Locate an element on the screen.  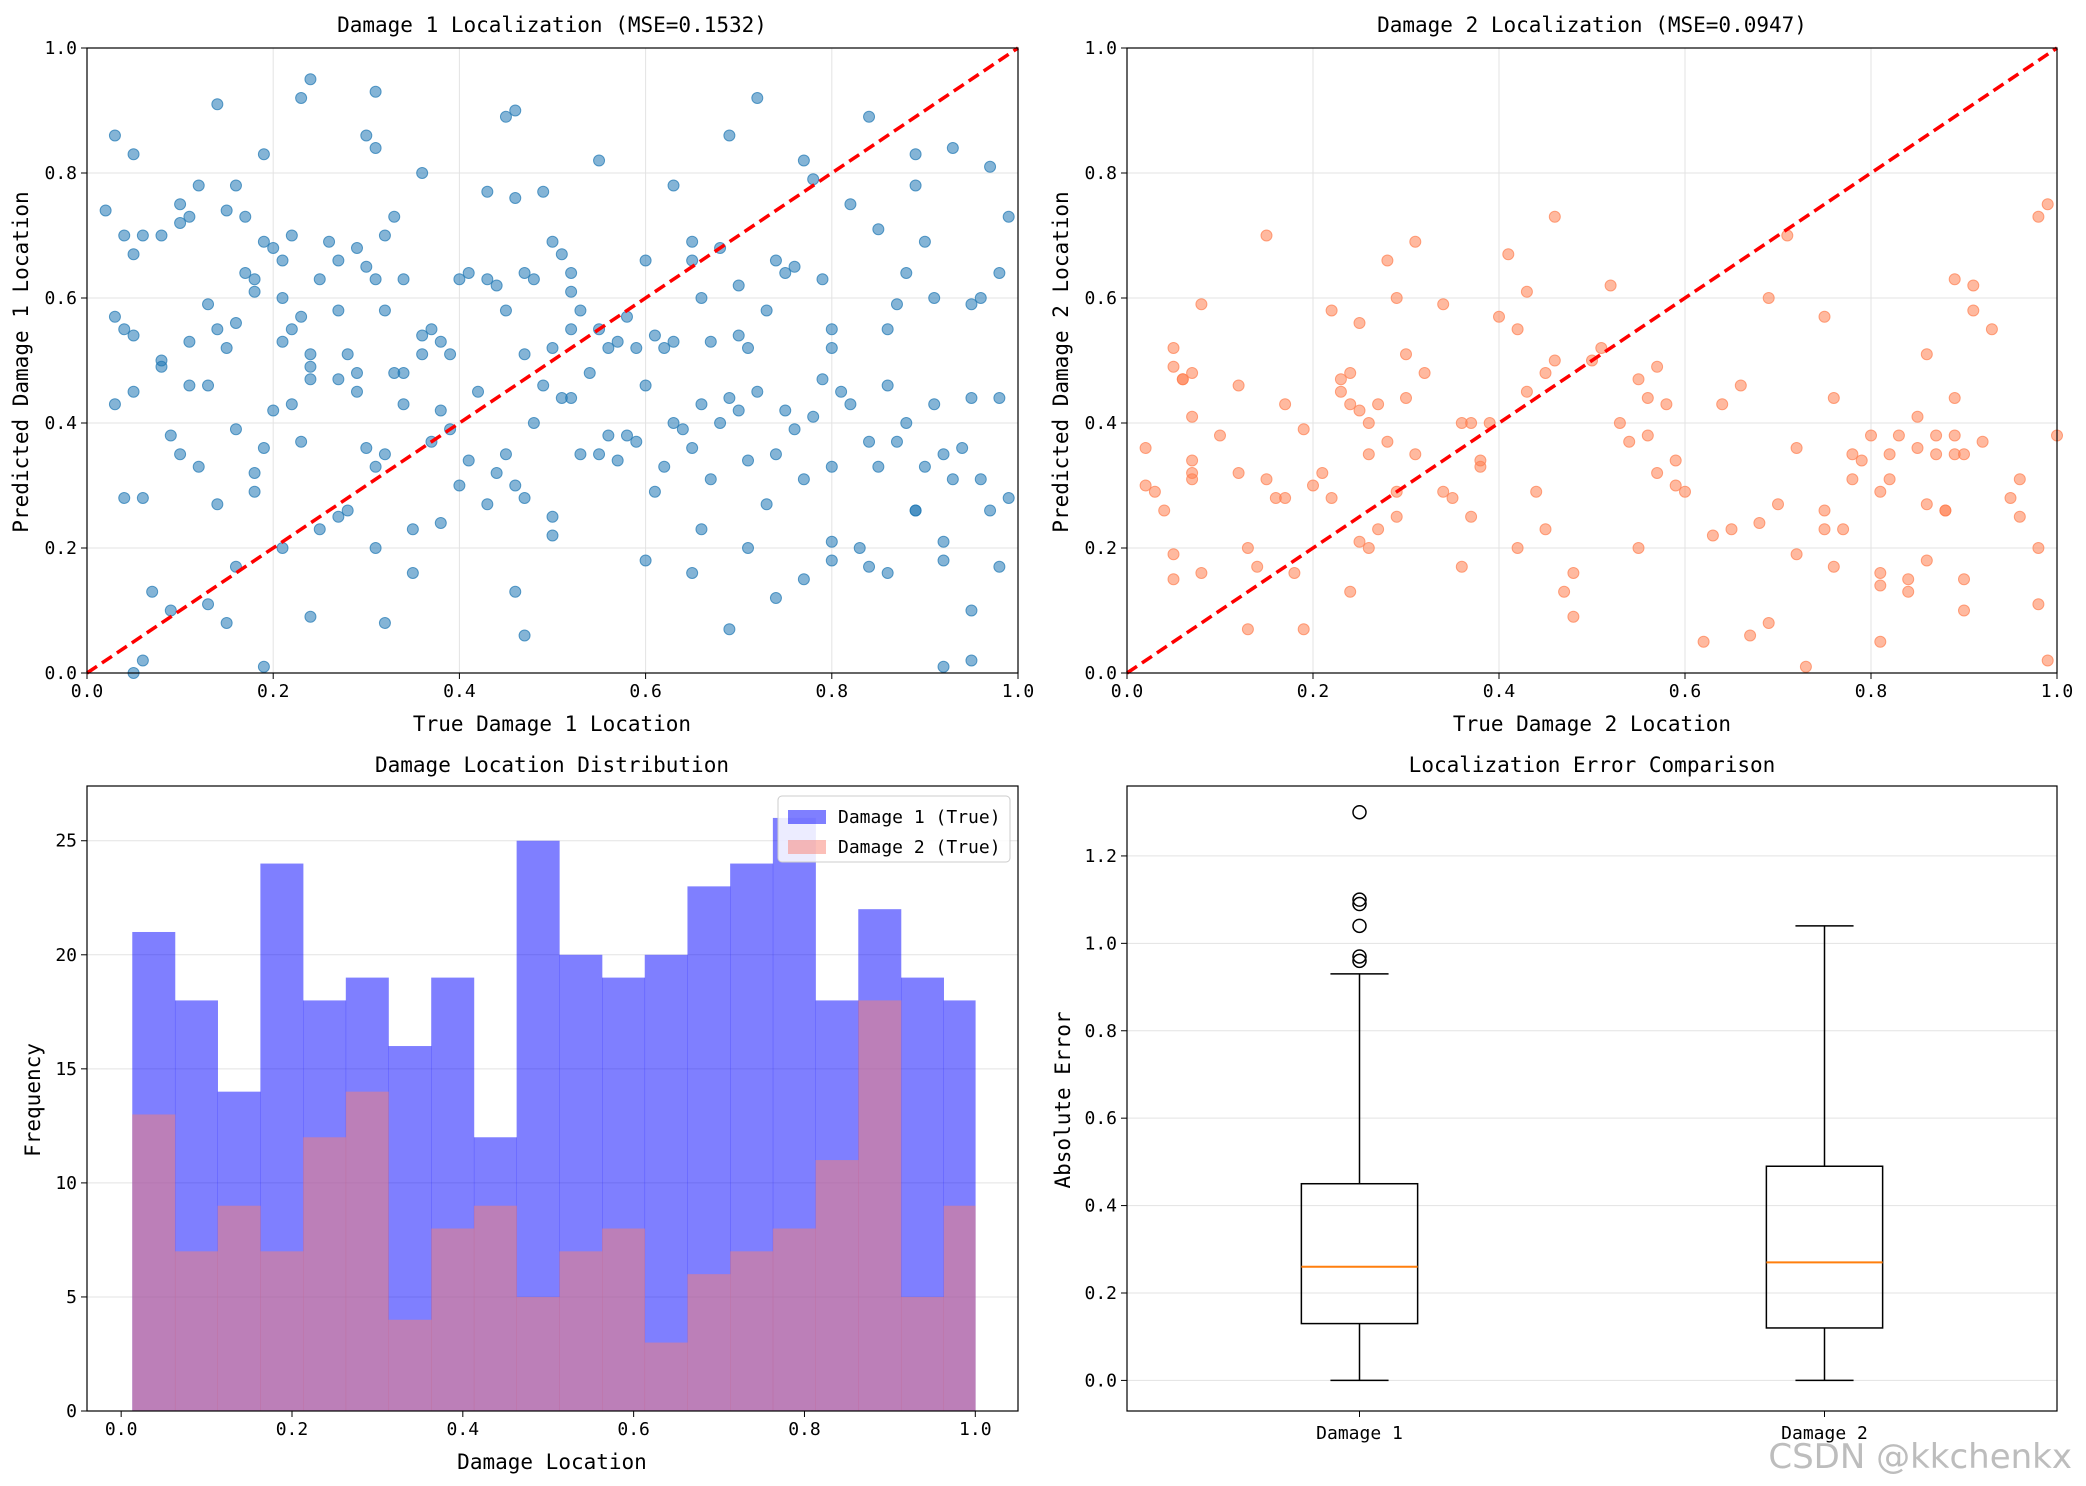
x-tick-label: 0.2 is located at coordinates (292, 1429).